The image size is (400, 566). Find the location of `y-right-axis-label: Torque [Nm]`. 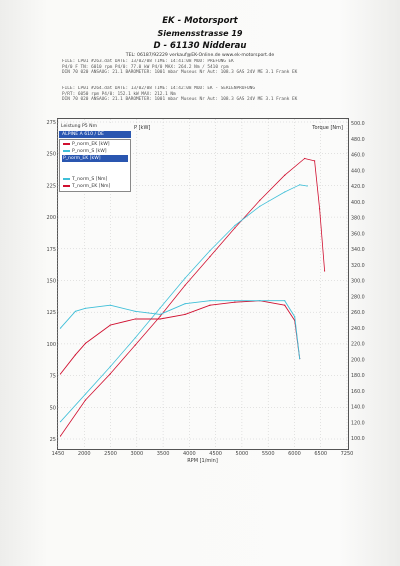

y-right-axis-label: Torque [Nm] is located at coordinates (327, 128).